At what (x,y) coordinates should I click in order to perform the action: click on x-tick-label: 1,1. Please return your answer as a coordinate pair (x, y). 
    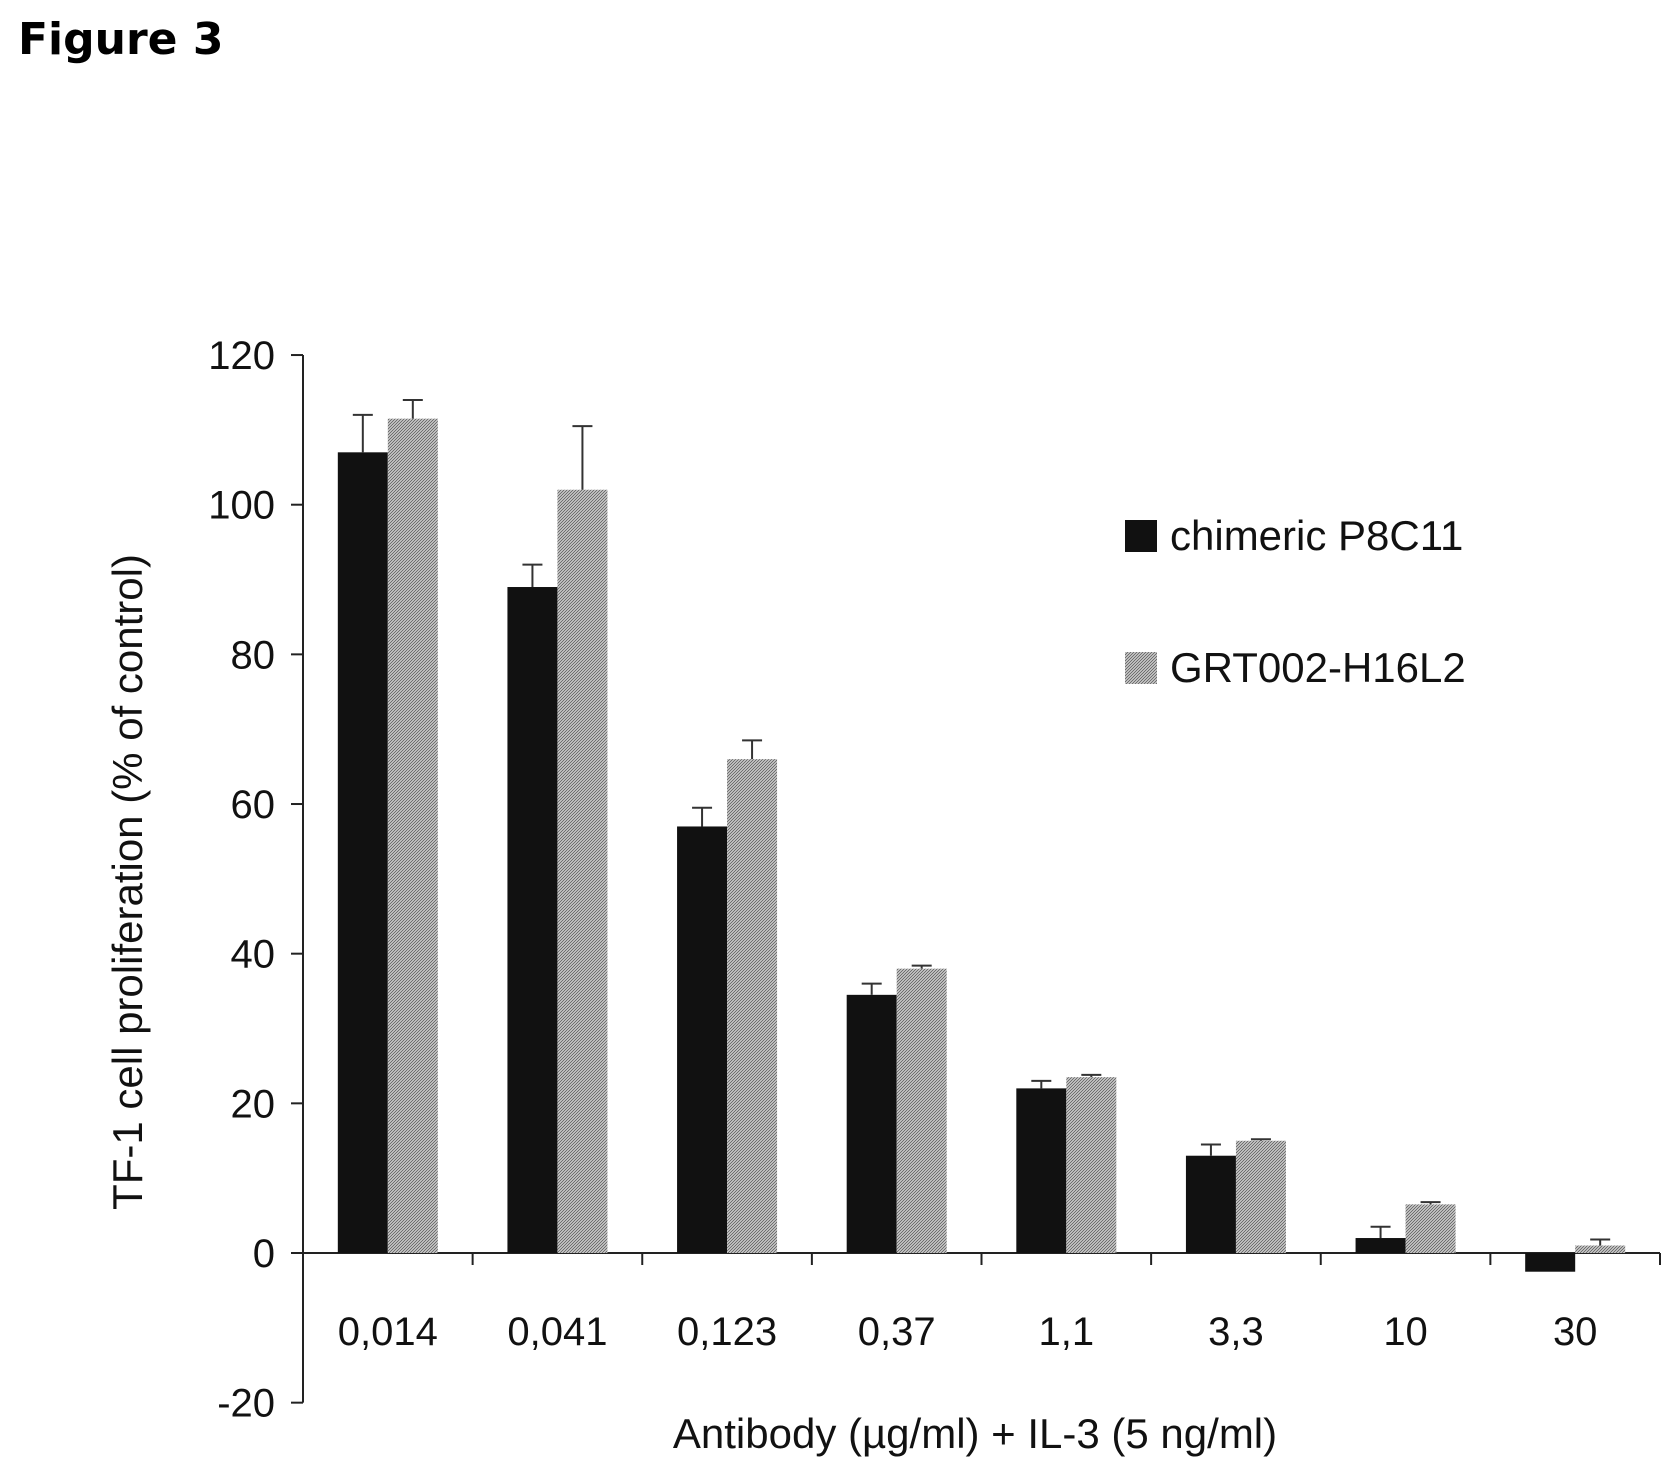
    Looking at the image, I should click on (1067, 1332).